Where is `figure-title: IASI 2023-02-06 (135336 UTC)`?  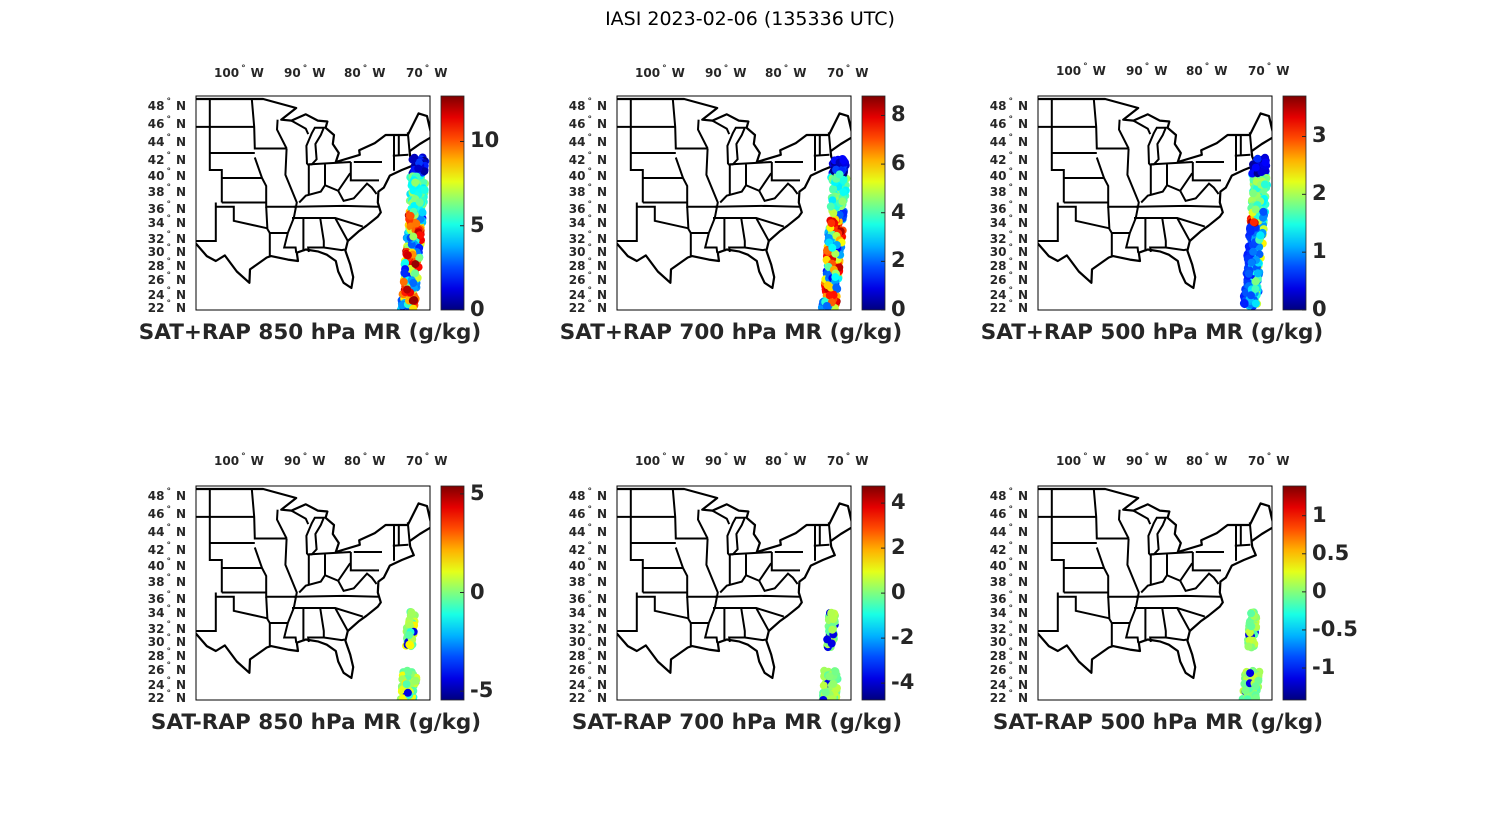
figure-title: IASI 2023-02-06 (135336 UTC) is located at coordinates (750, 19).